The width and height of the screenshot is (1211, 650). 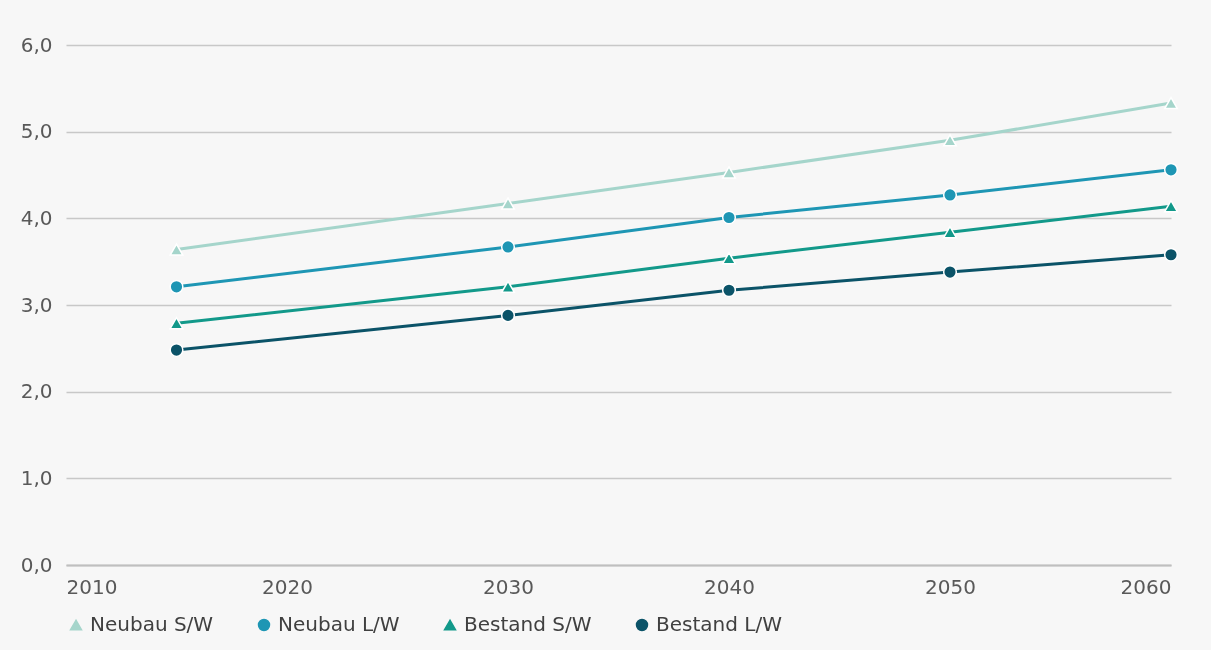 What do you see at coordinates (36, 391) in the screenshot?
I see `y-tick-label: 2,0` at bounding box center [36, 391].